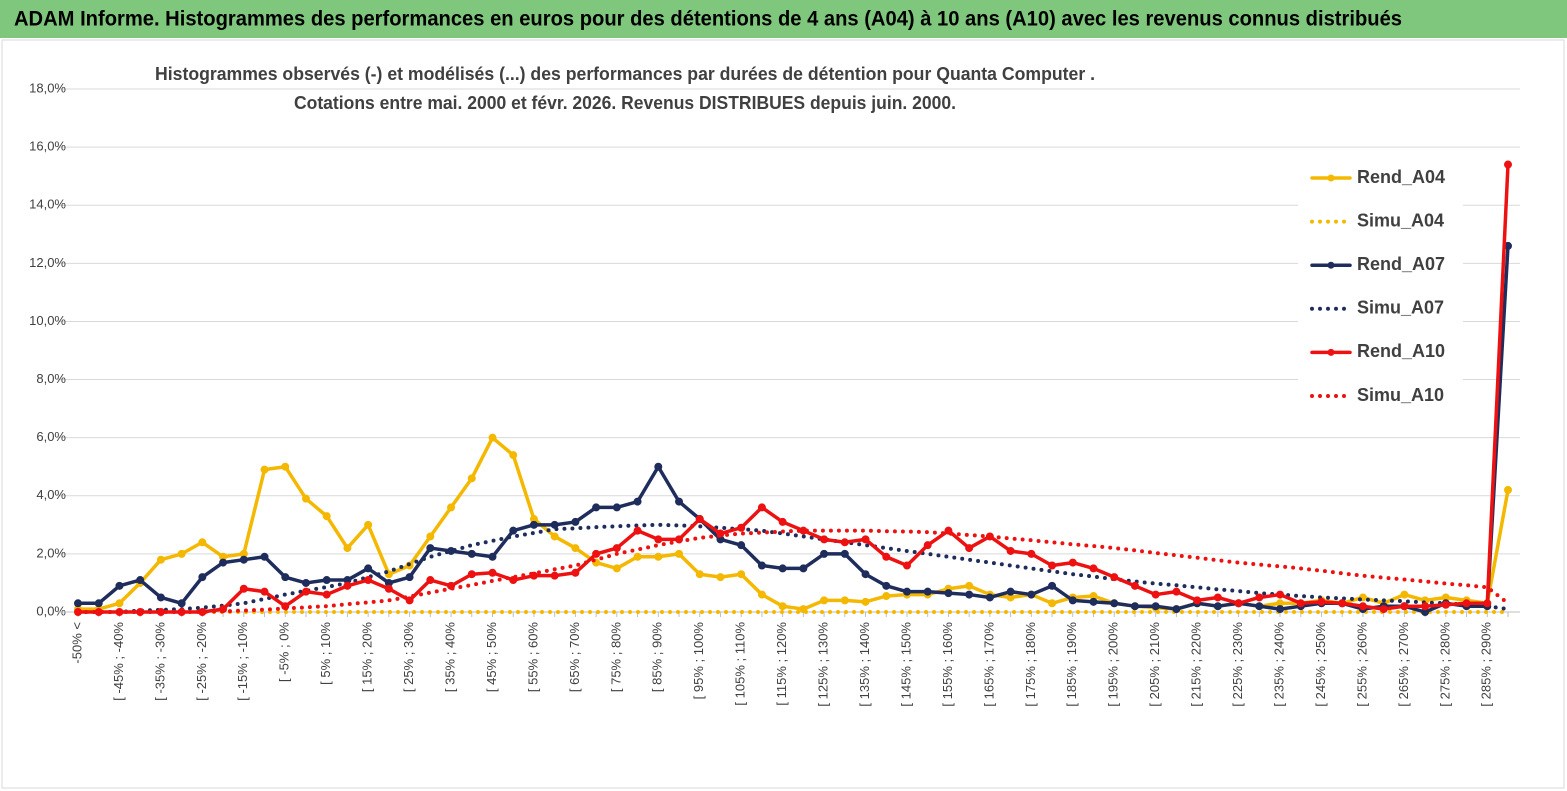 The image size is (1567, 791). What do you see at coordinates (1444, 664) in the screenshot?
I see `x-tick-label: [ 275% ; 280%` at bounding box center [1444, 664].